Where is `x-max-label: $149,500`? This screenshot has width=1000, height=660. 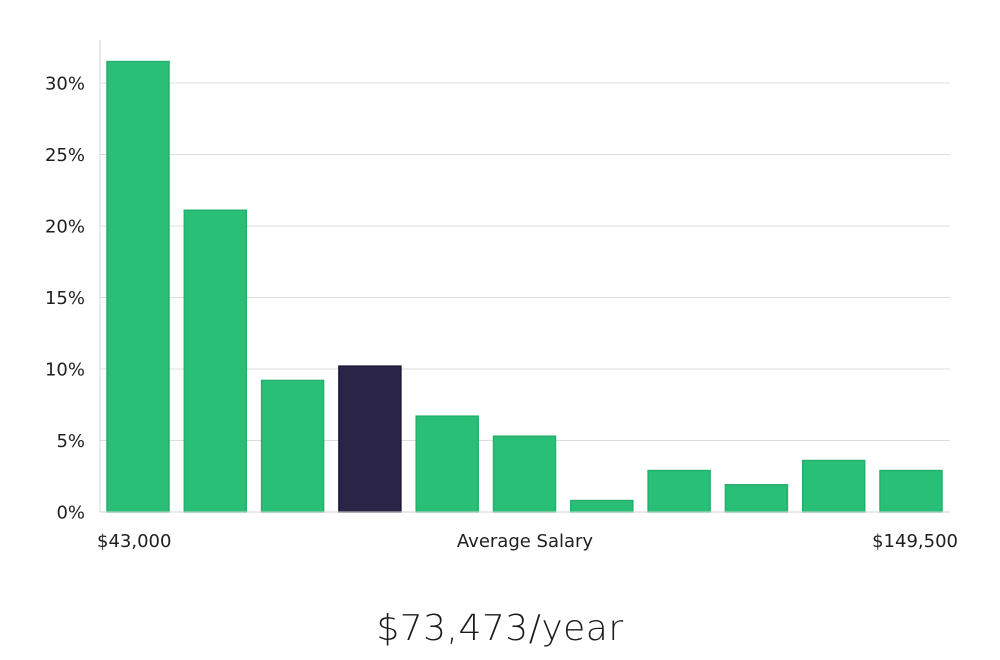 x-max-label: $149,500 is located at coordinates (915, 541).